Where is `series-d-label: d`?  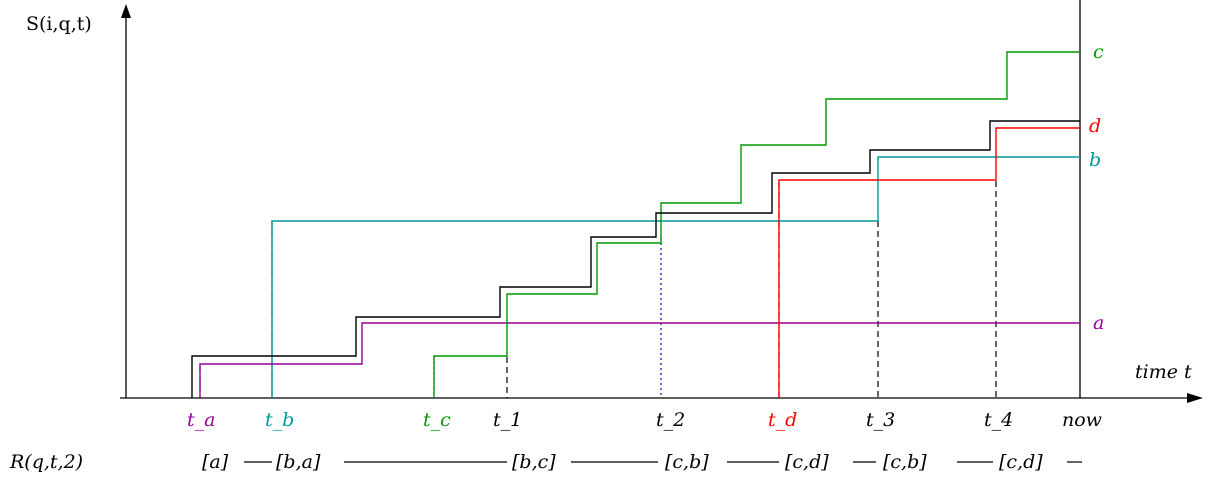 series-d-label: d is located at coordinates (1095, 126).